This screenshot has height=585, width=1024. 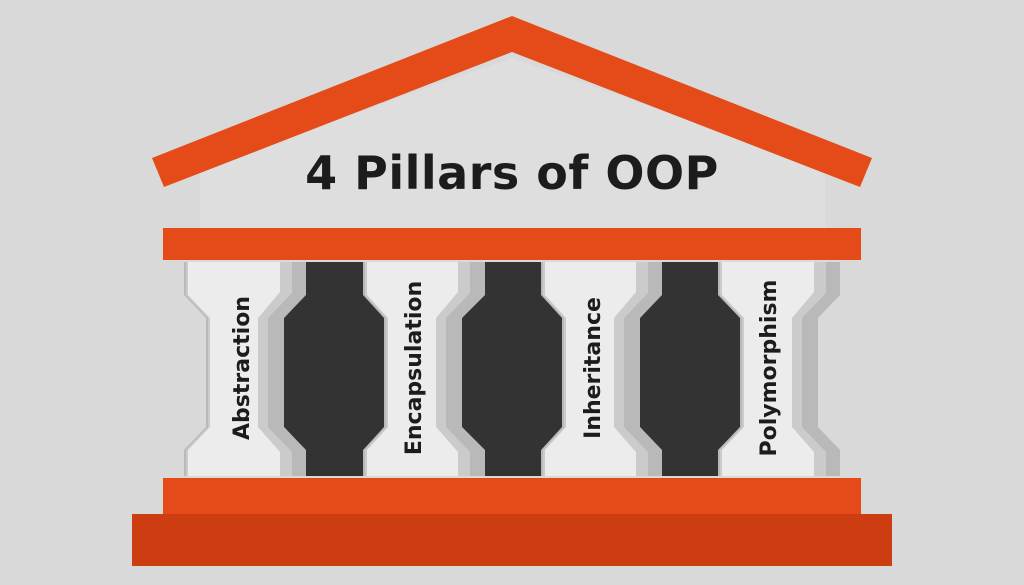 I want to click on pillar-label-polymorphism: Polymorphism, so click(x=769, y=368).